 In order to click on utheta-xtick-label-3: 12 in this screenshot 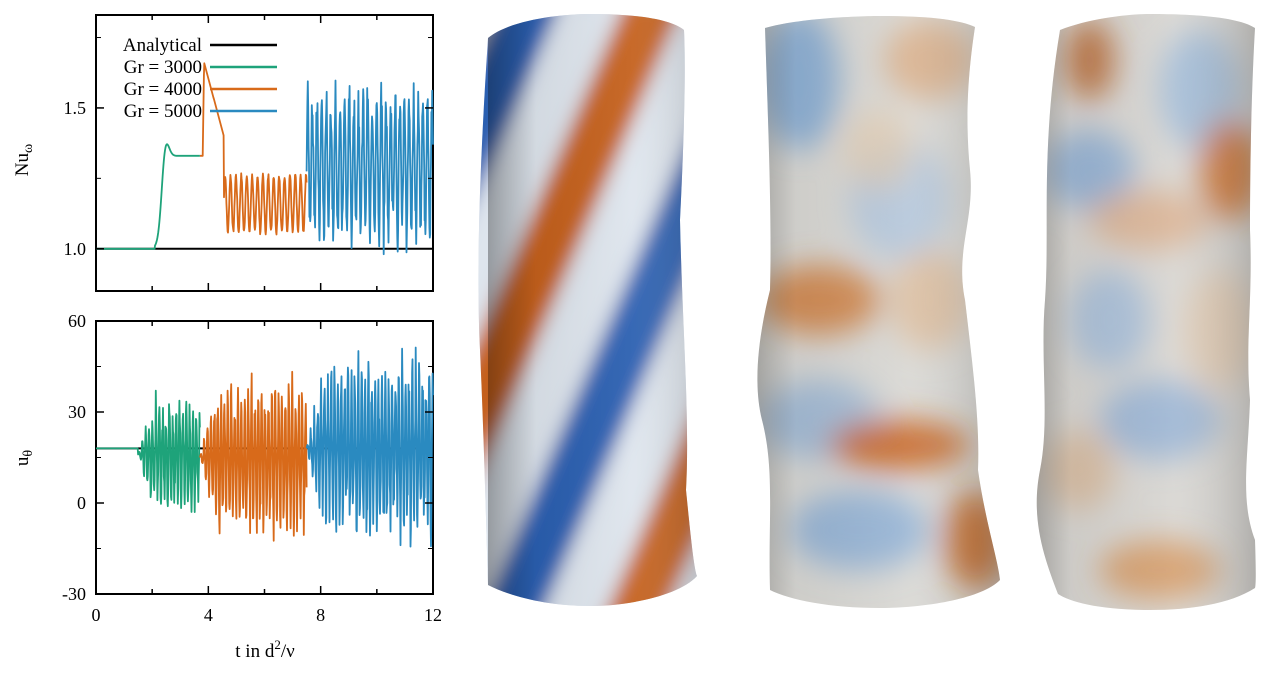, I will do `click(433, 615)`.